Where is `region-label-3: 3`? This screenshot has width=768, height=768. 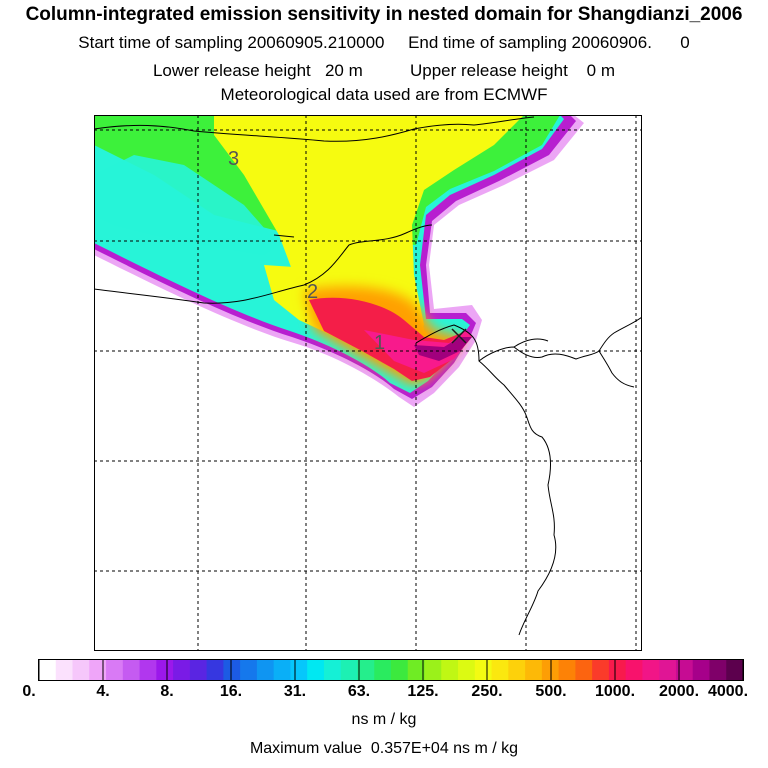
region-label-3: 3 is located at coordinates (233, 159).